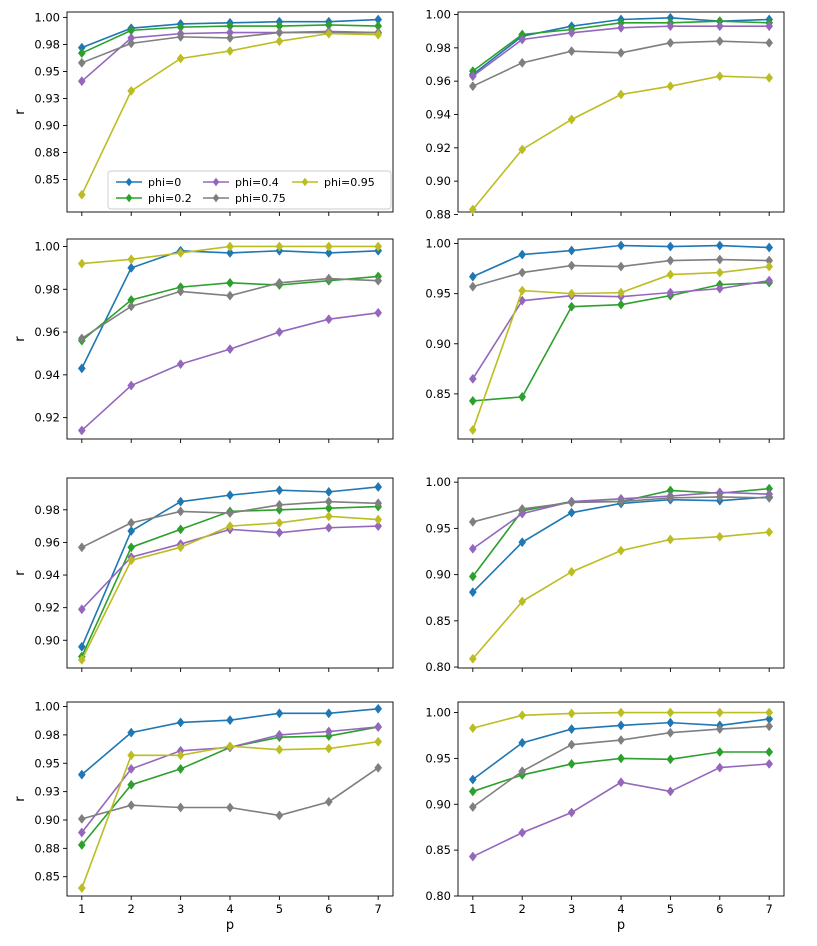 Image resolution: width=817 pixels, height=946 pixels. What do you see at coordinates (472, 909) in the screenshot?
I see `x-tick-label: 1` at bounding box center [472, 909].